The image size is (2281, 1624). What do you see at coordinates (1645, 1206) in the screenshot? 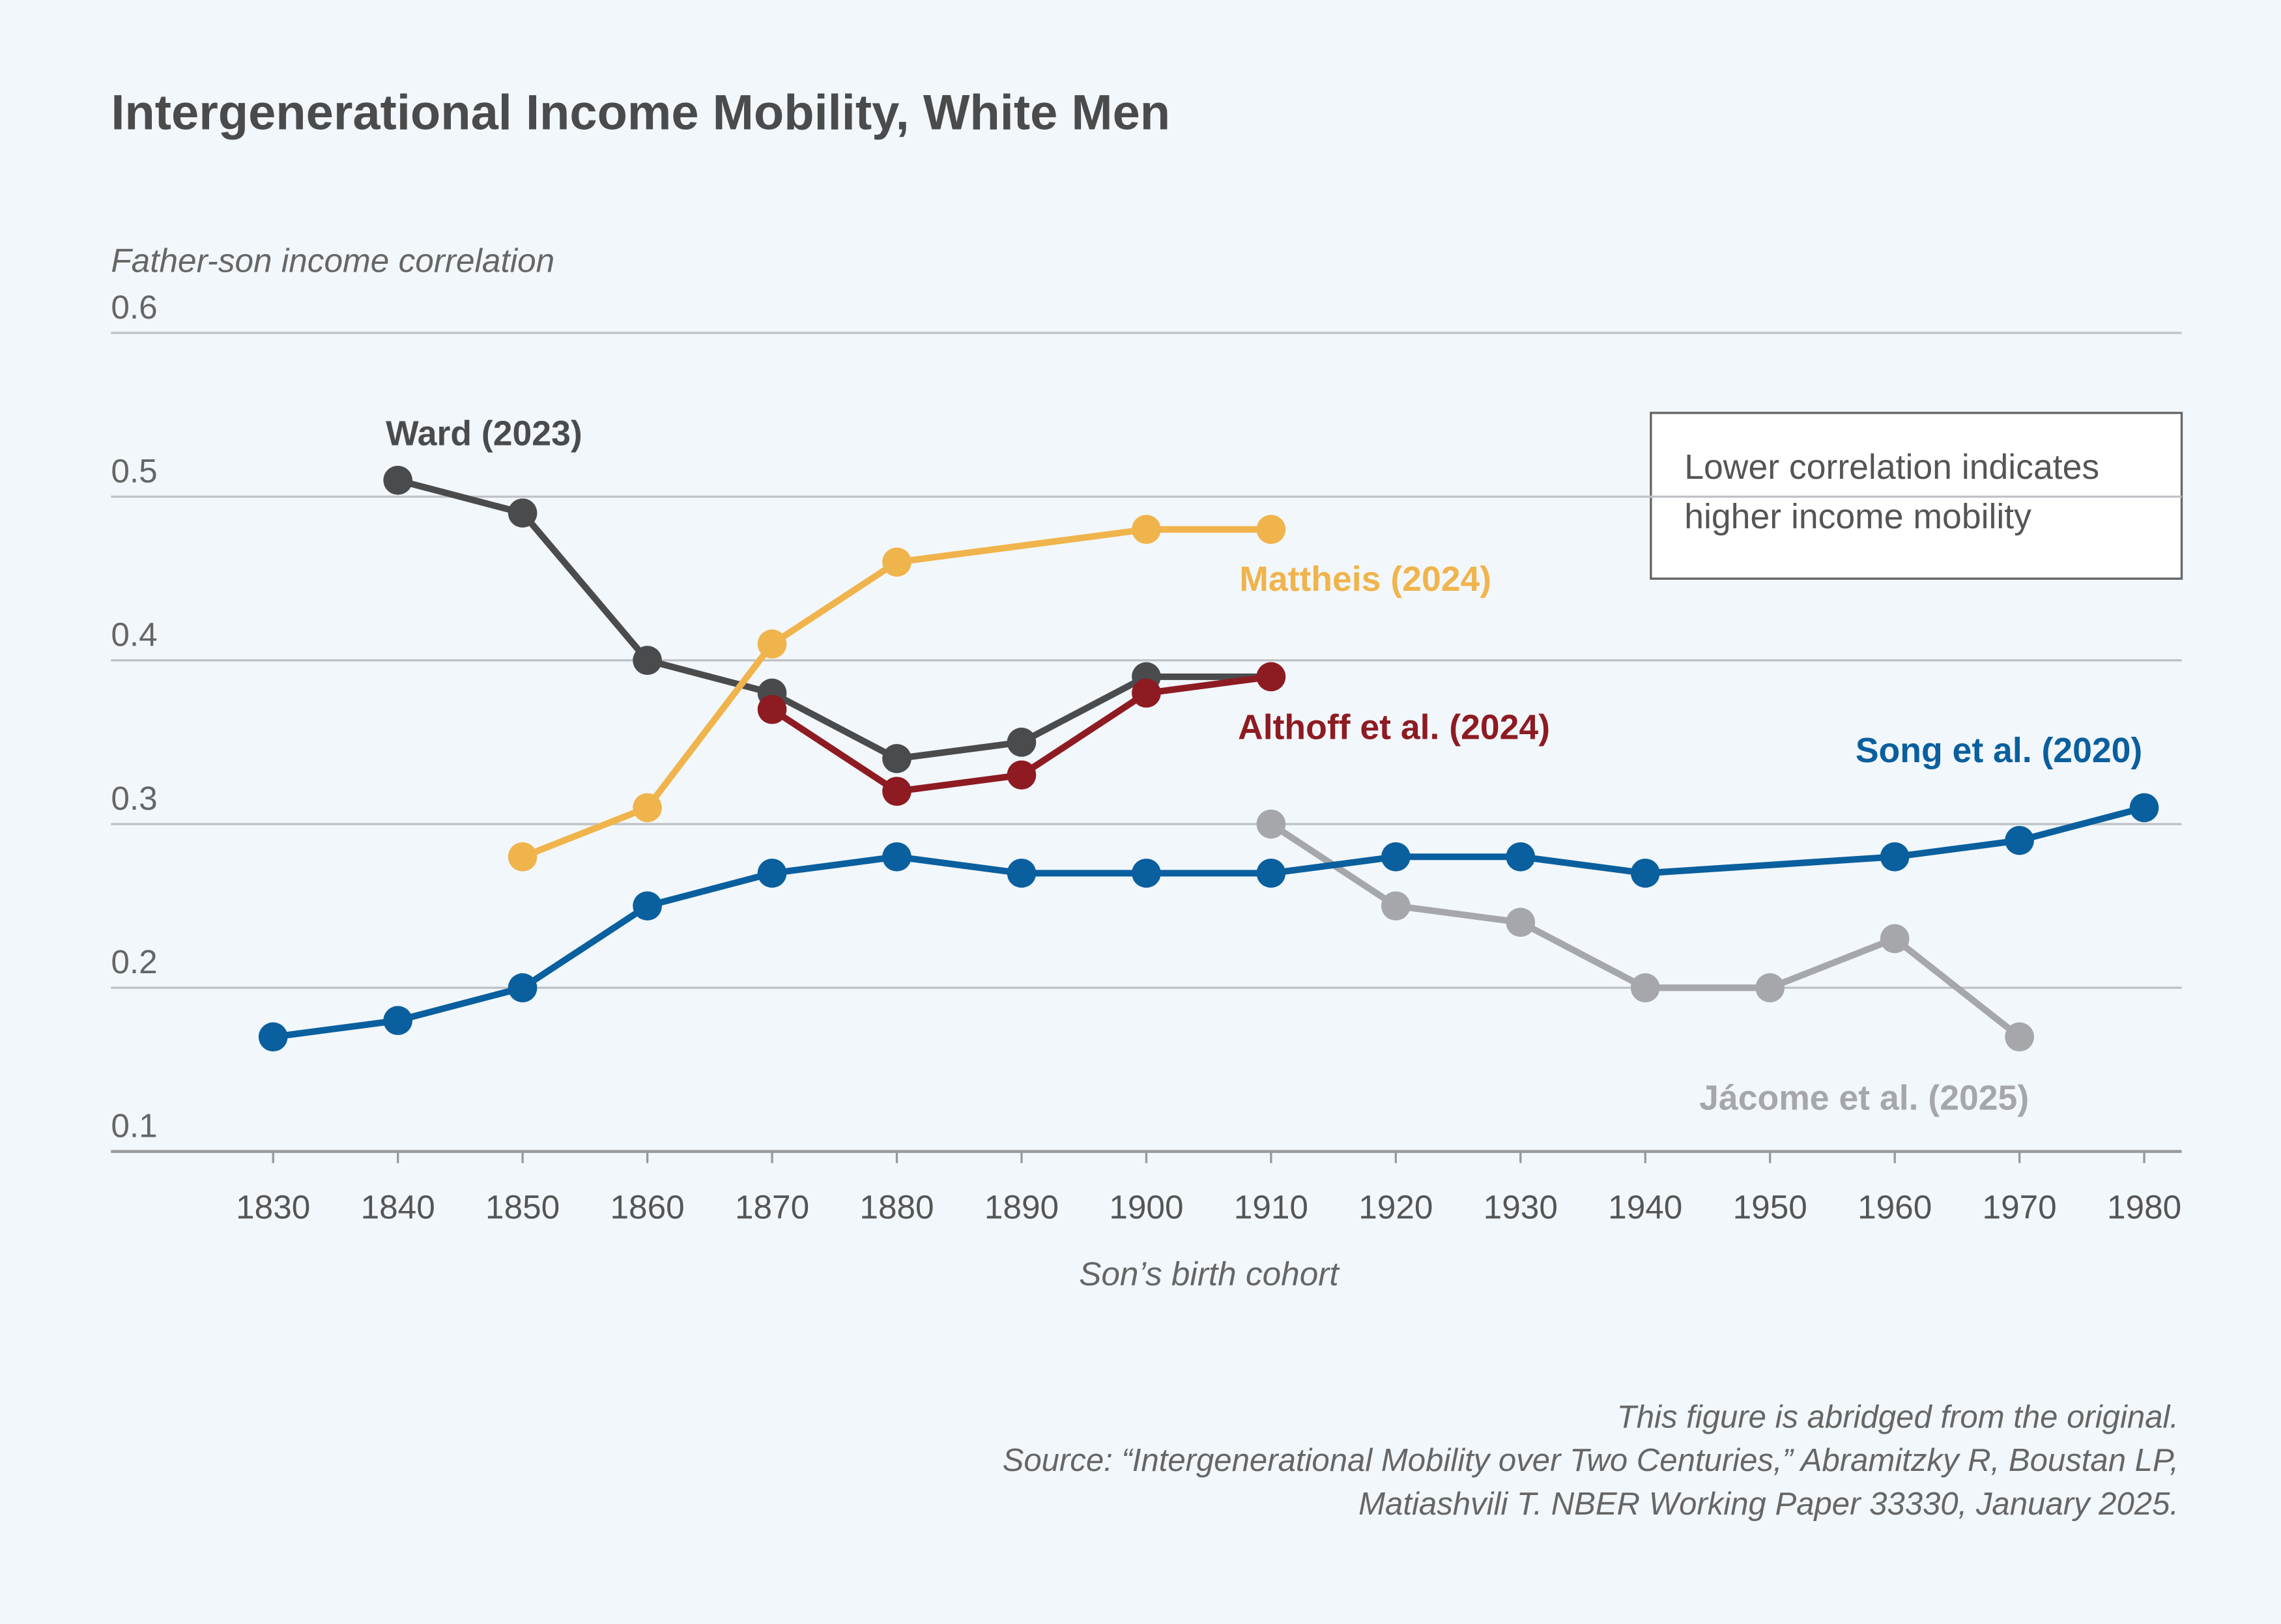
I see `x-tick-label: 1940` at bounding box center [1645, 1206].